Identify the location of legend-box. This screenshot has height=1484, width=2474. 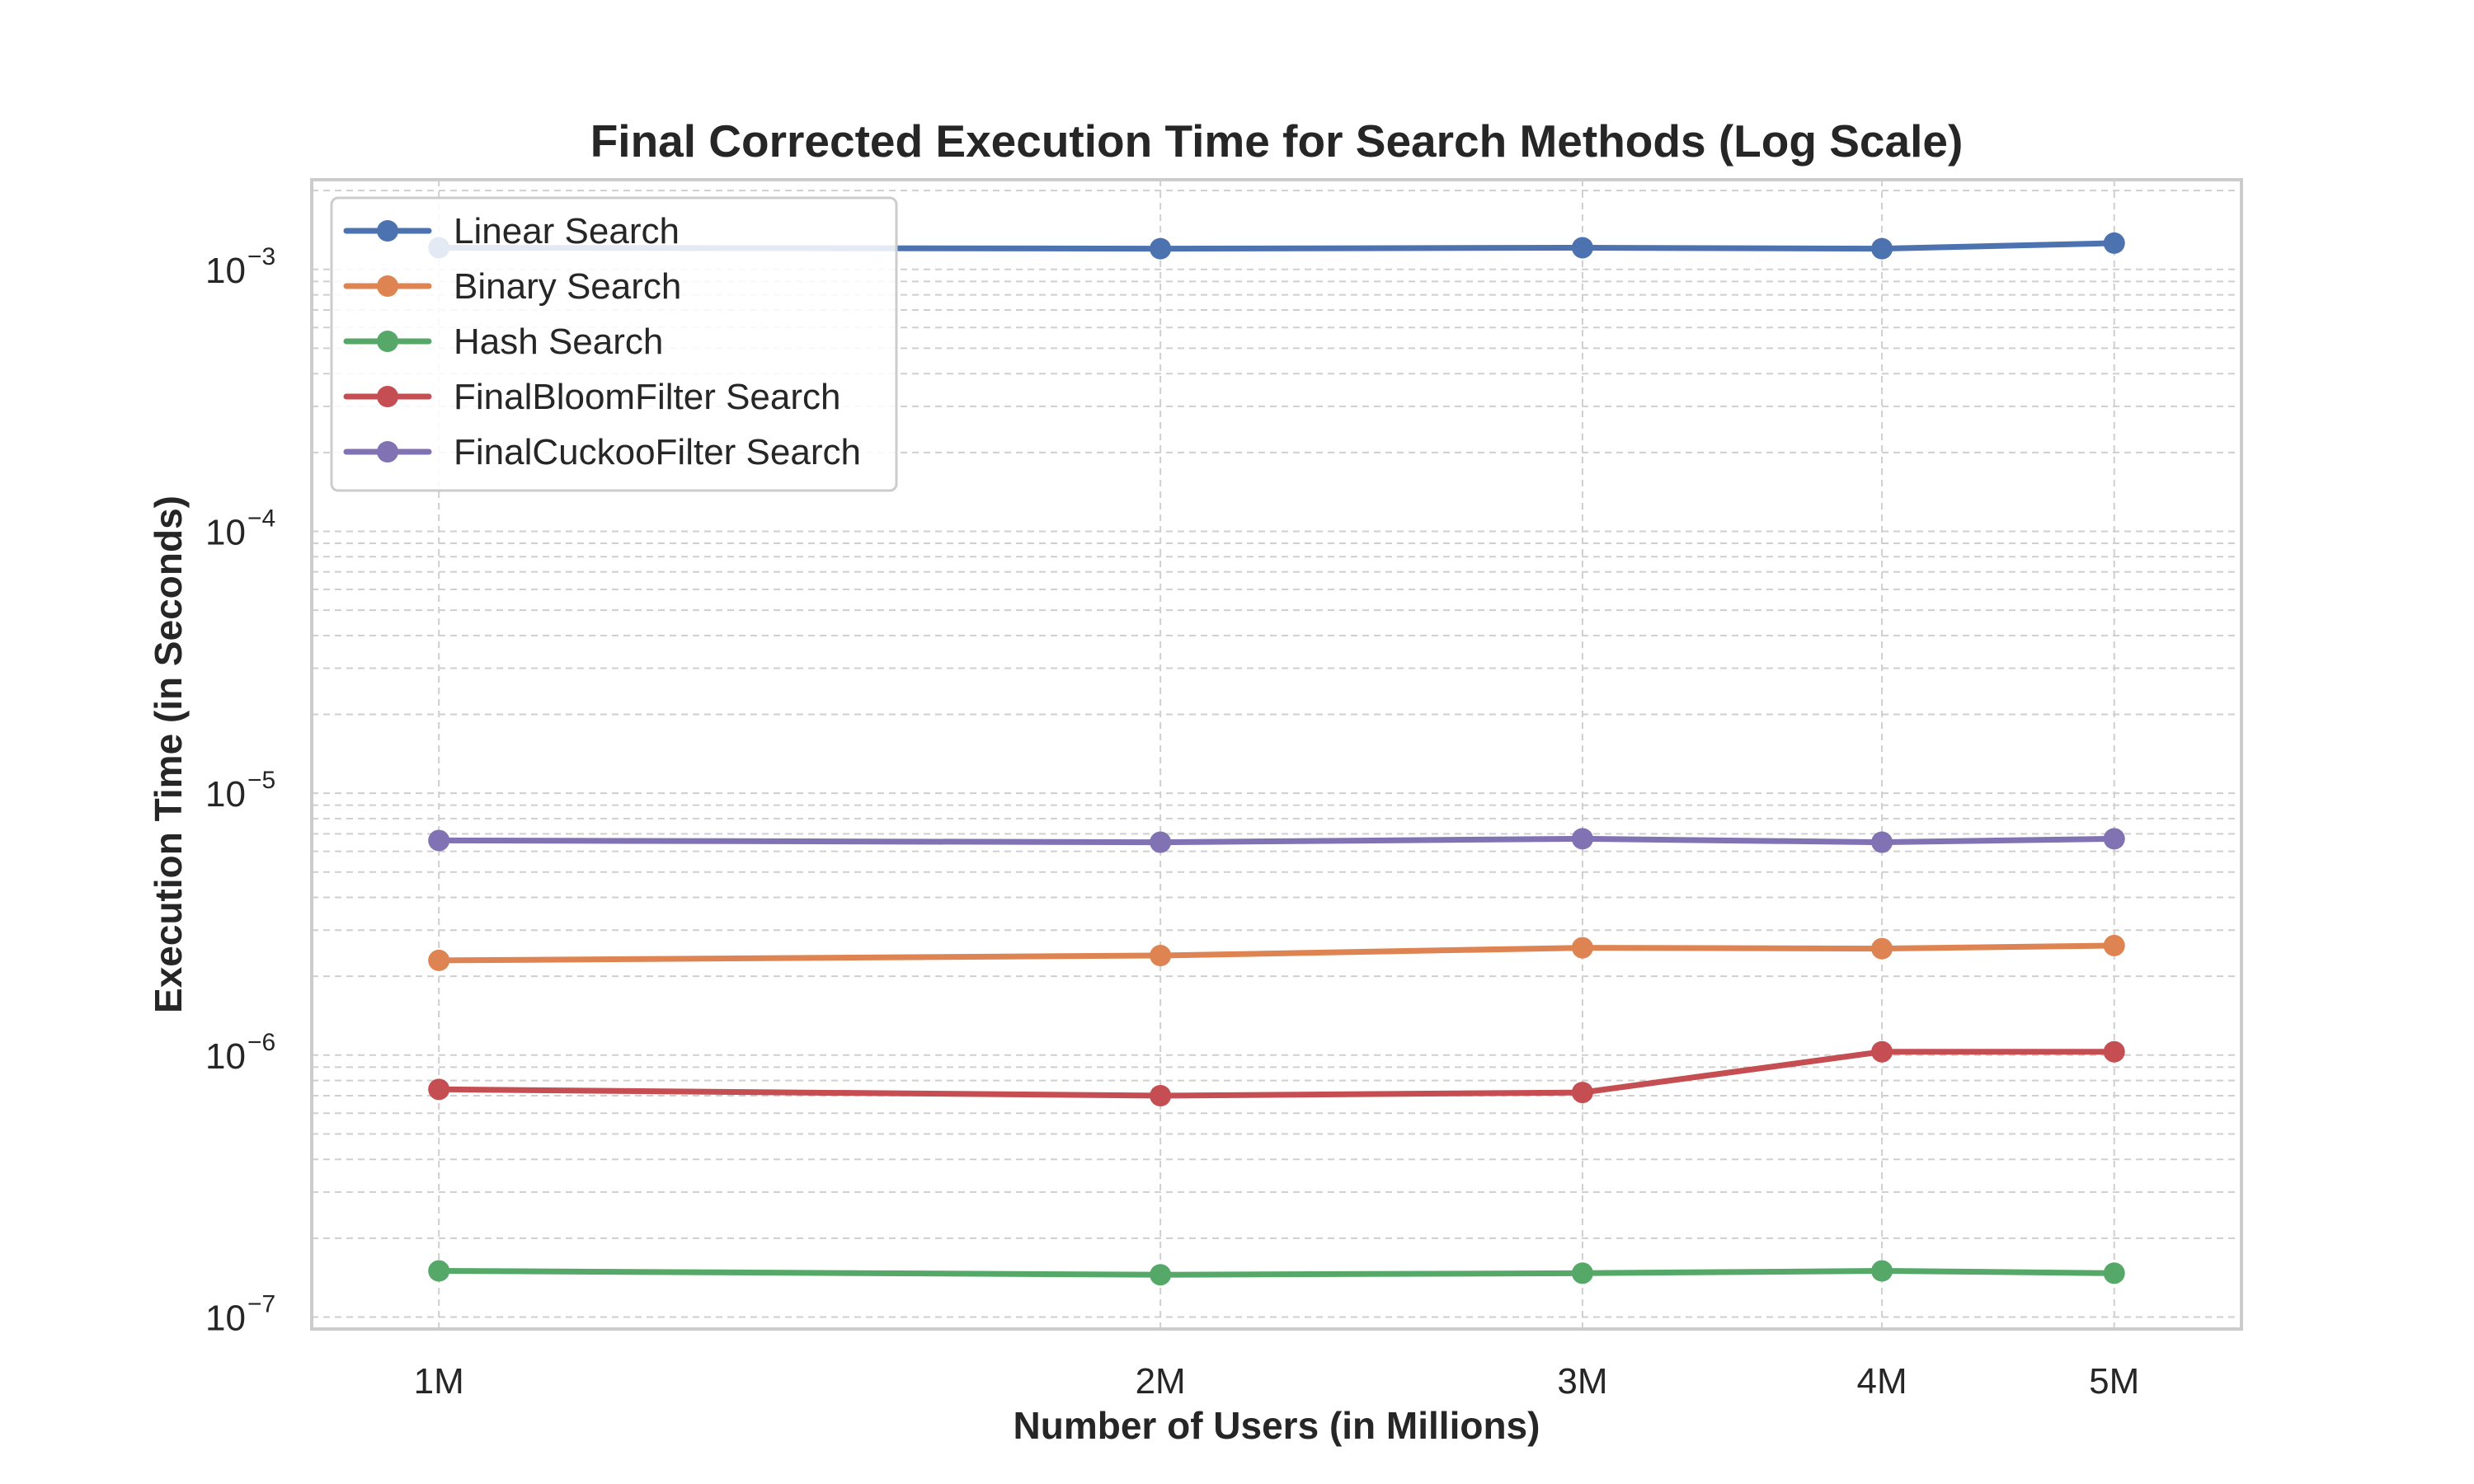
(614, 344).